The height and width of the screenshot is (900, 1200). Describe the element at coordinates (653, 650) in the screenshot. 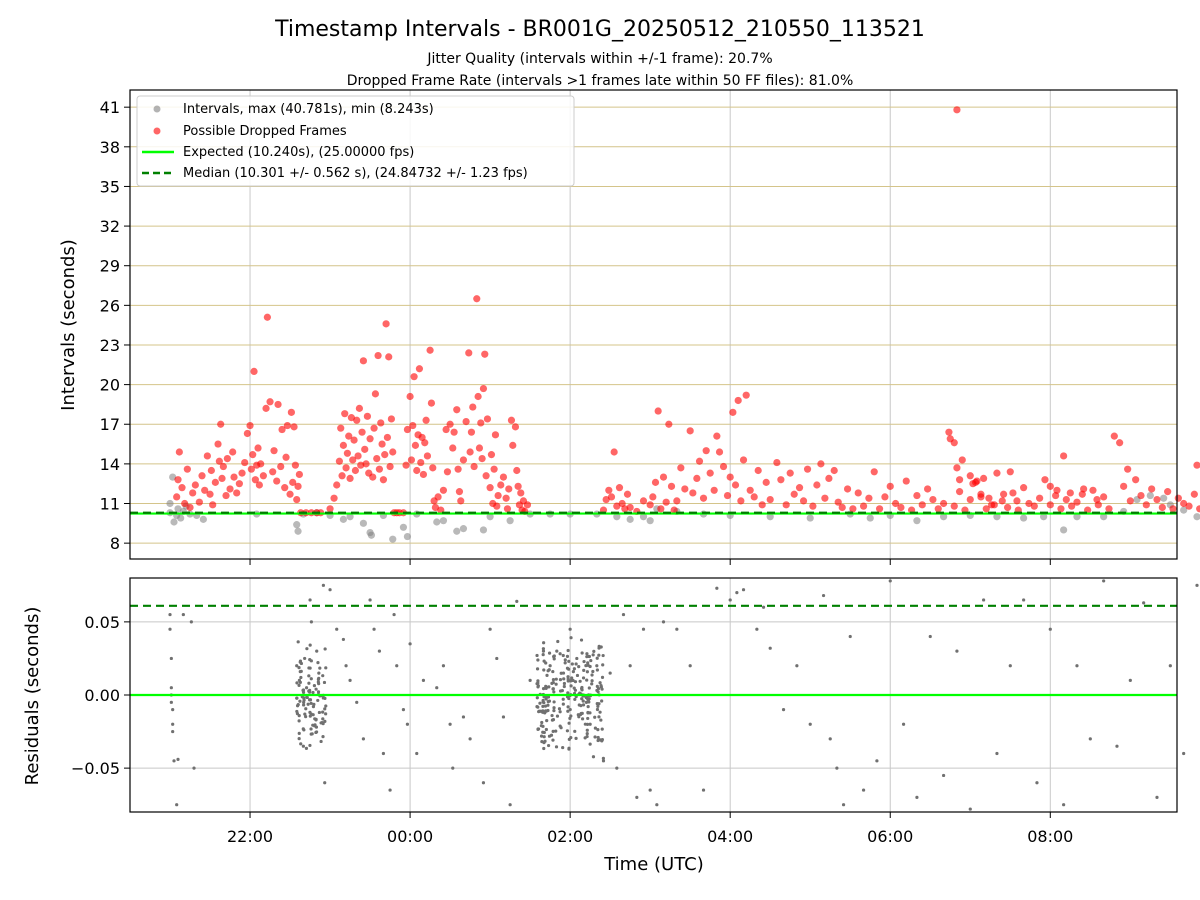

I see `bottom-reference-lines` at that location.